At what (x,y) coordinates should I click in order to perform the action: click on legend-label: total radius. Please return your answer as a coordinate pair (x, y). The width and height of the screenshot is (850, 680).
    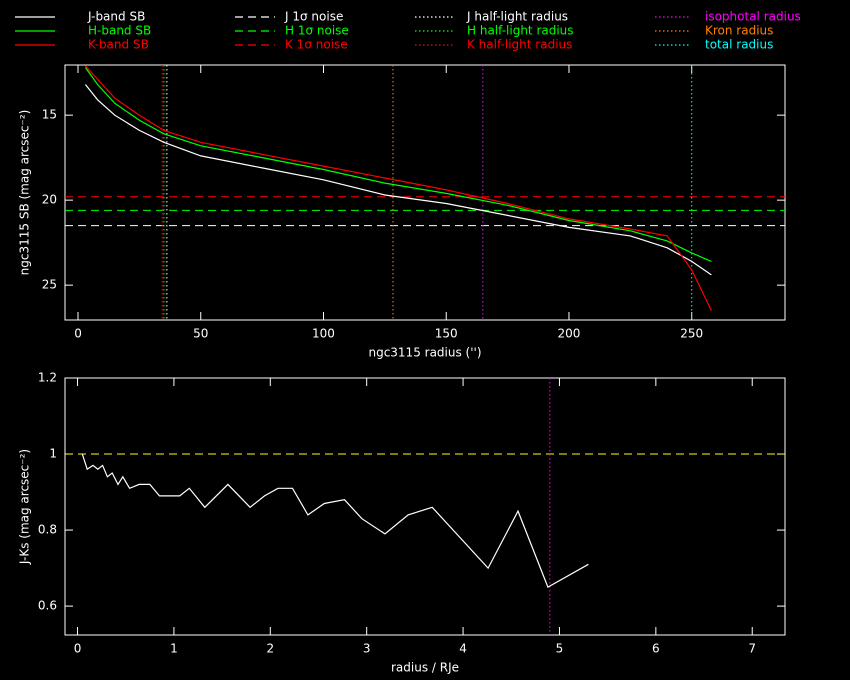
    Looking at the image, I should click on (739, 45).